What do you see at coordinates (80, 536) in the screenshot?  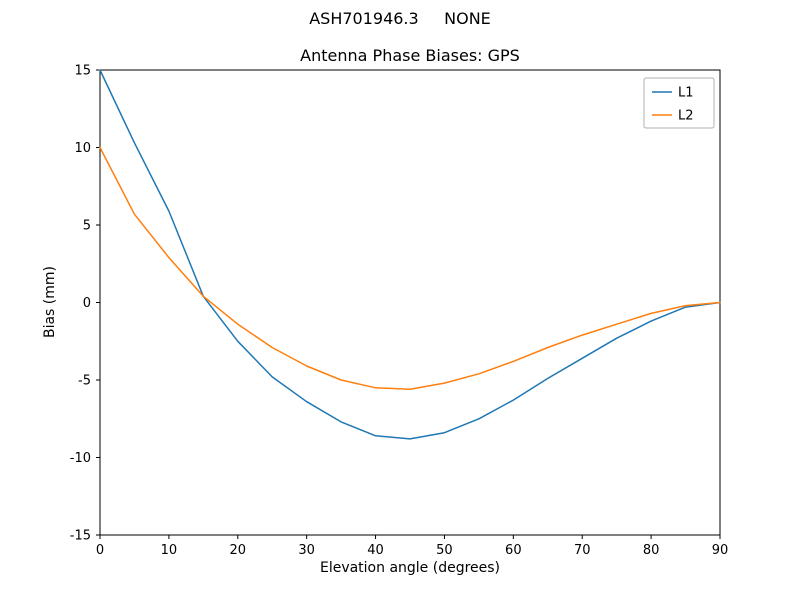 I see `y-tick-label: -15` at bounding box center [80, 536].